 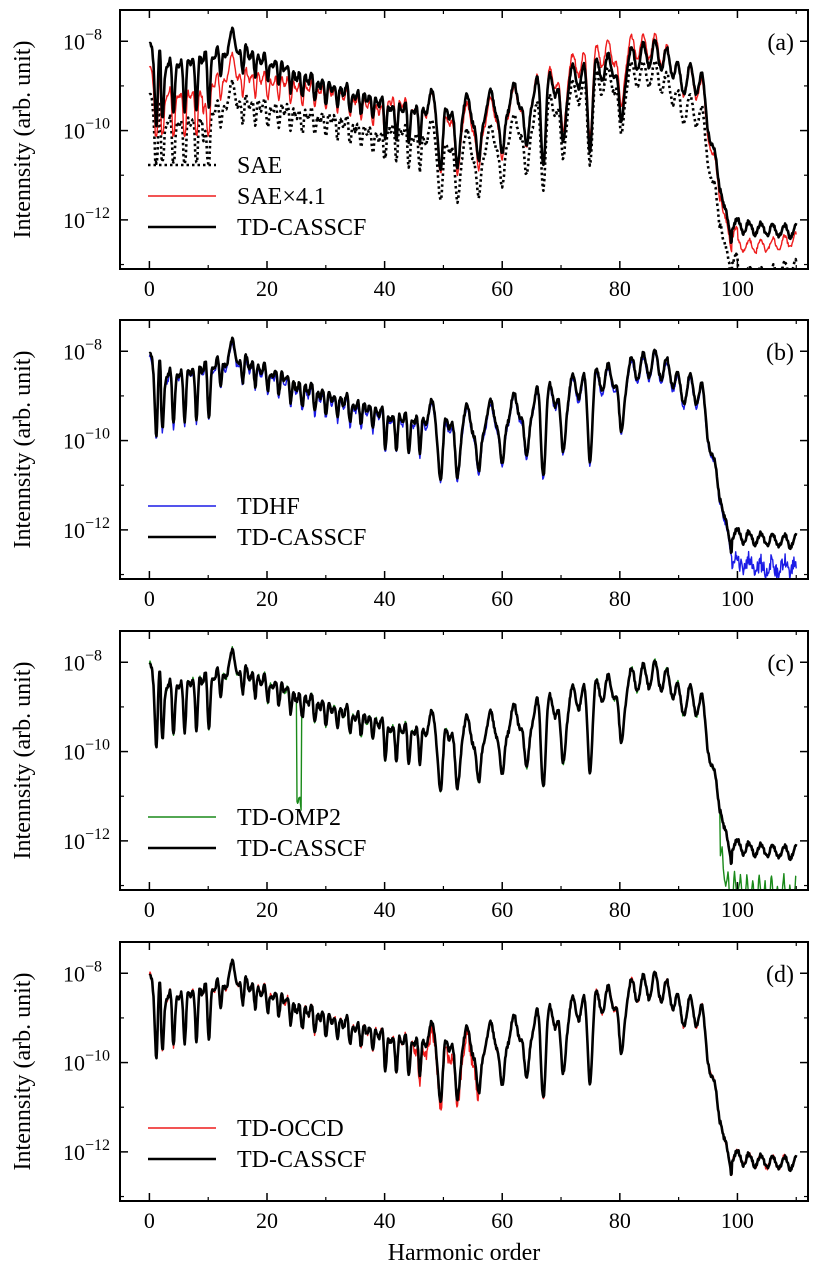 What do you see at coordinates (290, 1129) in the screenshot?
I see `legend-label: TD-OCCD` at bounding box center [290, 1129].